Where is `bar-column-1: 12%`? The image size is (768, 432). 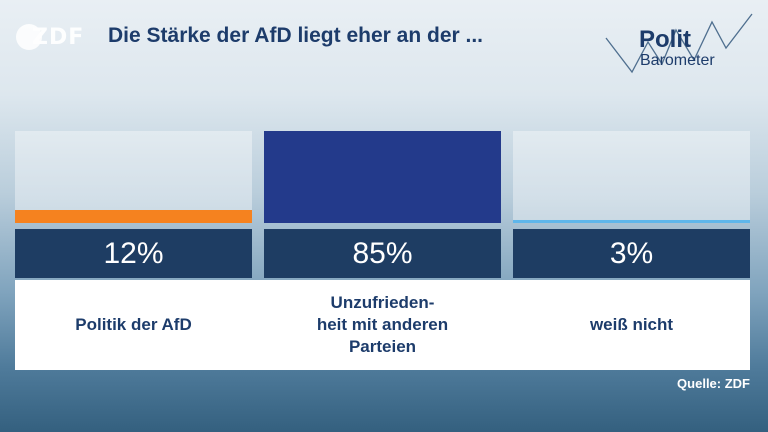
bar-column-1: 12% is located at coordinates (133, 204).